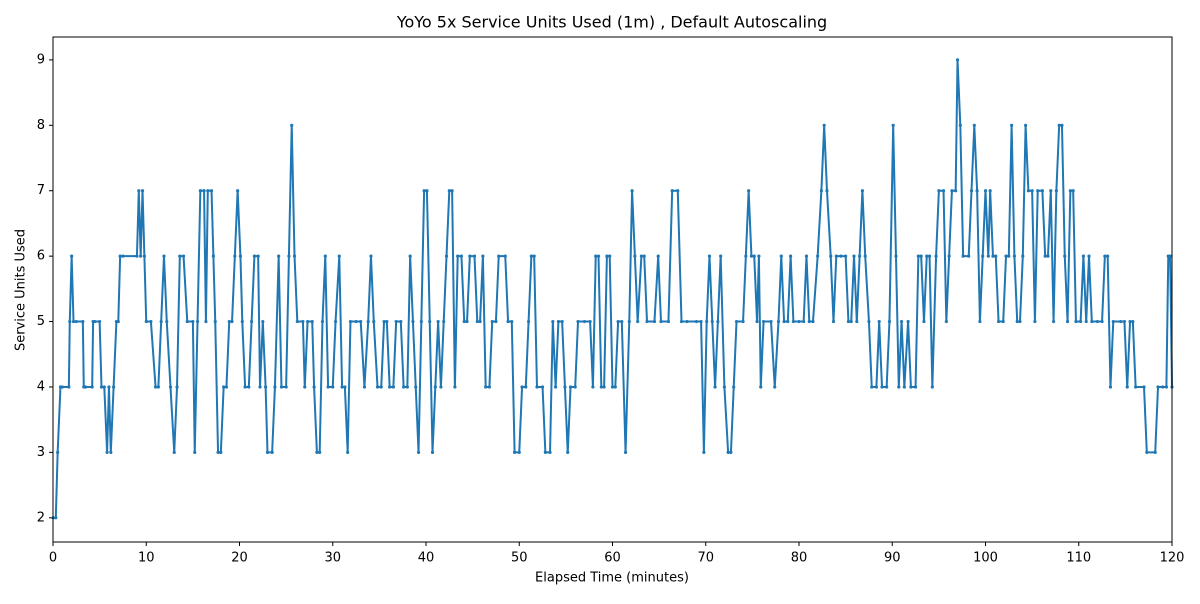 The image size is (1200, 604). I want to click on y-tick-label: 9, so click(41, 59).